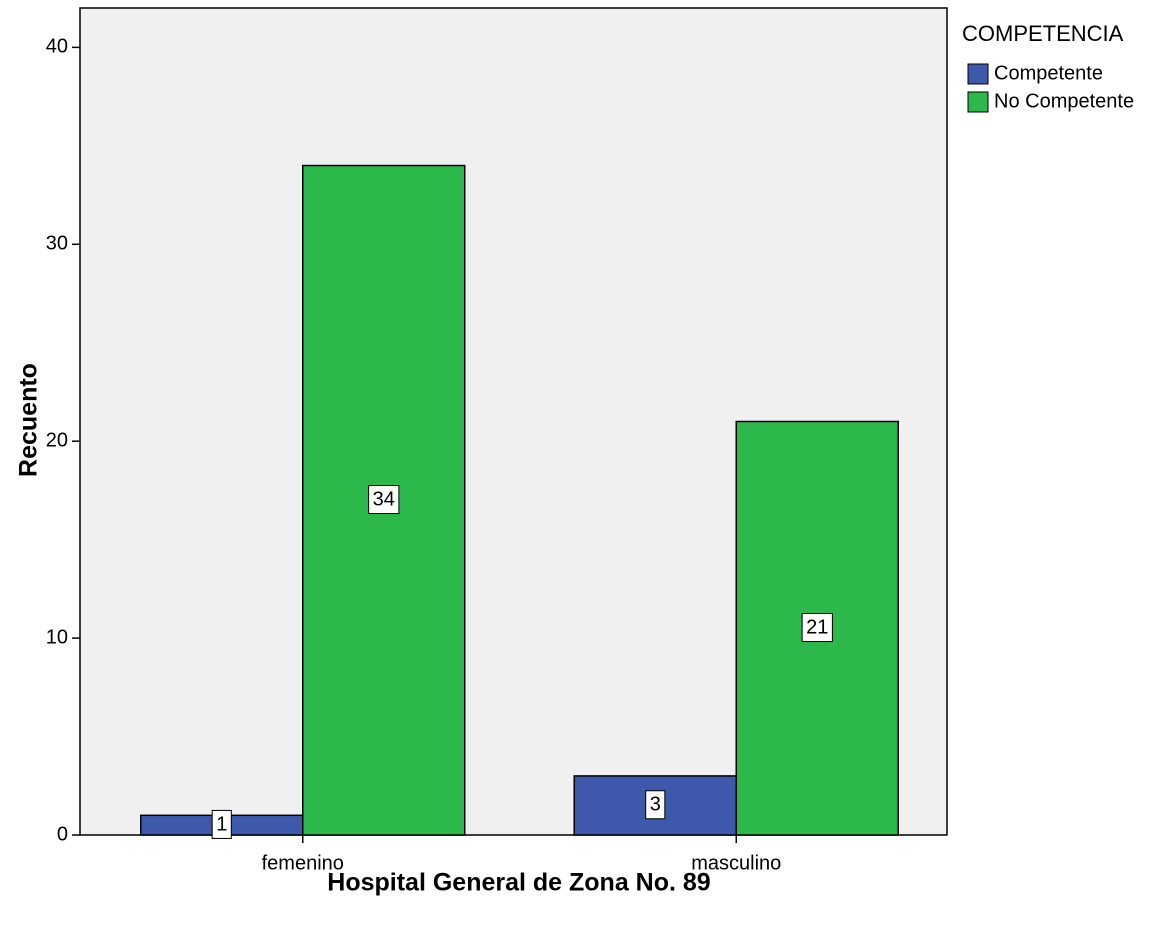 The height and width of the screenshot is (930, 1162). Describe the element at coordinates (62, 834) in the screenshot. I see `y-tick-label: 0` at that location.